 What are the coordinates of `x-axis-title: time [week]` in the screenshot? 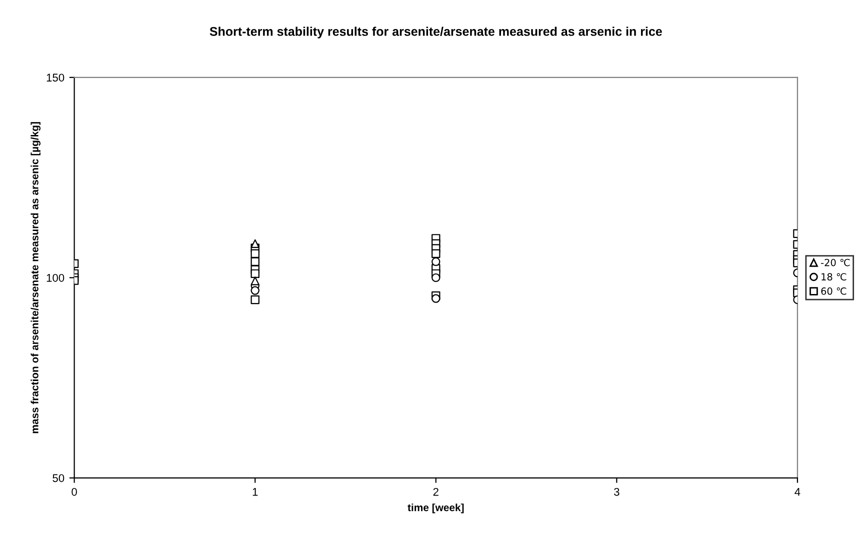 It's located at (436, 509).